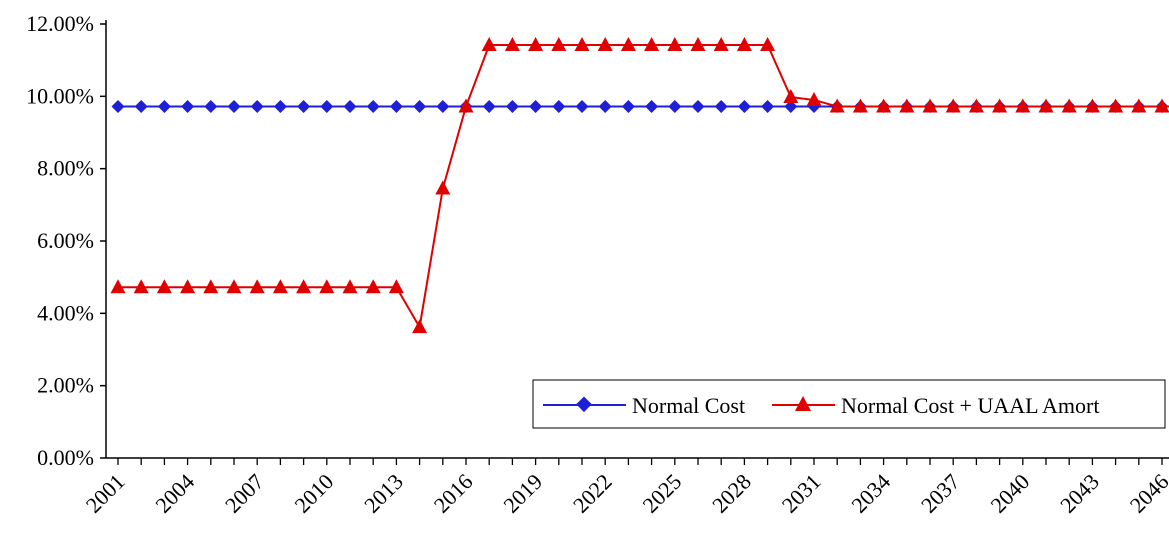  What do you see at coordinates (803, 403) in the screenshot?
I see `legend-marker-normal-cost-uaal` at bounding box center [803, 403].